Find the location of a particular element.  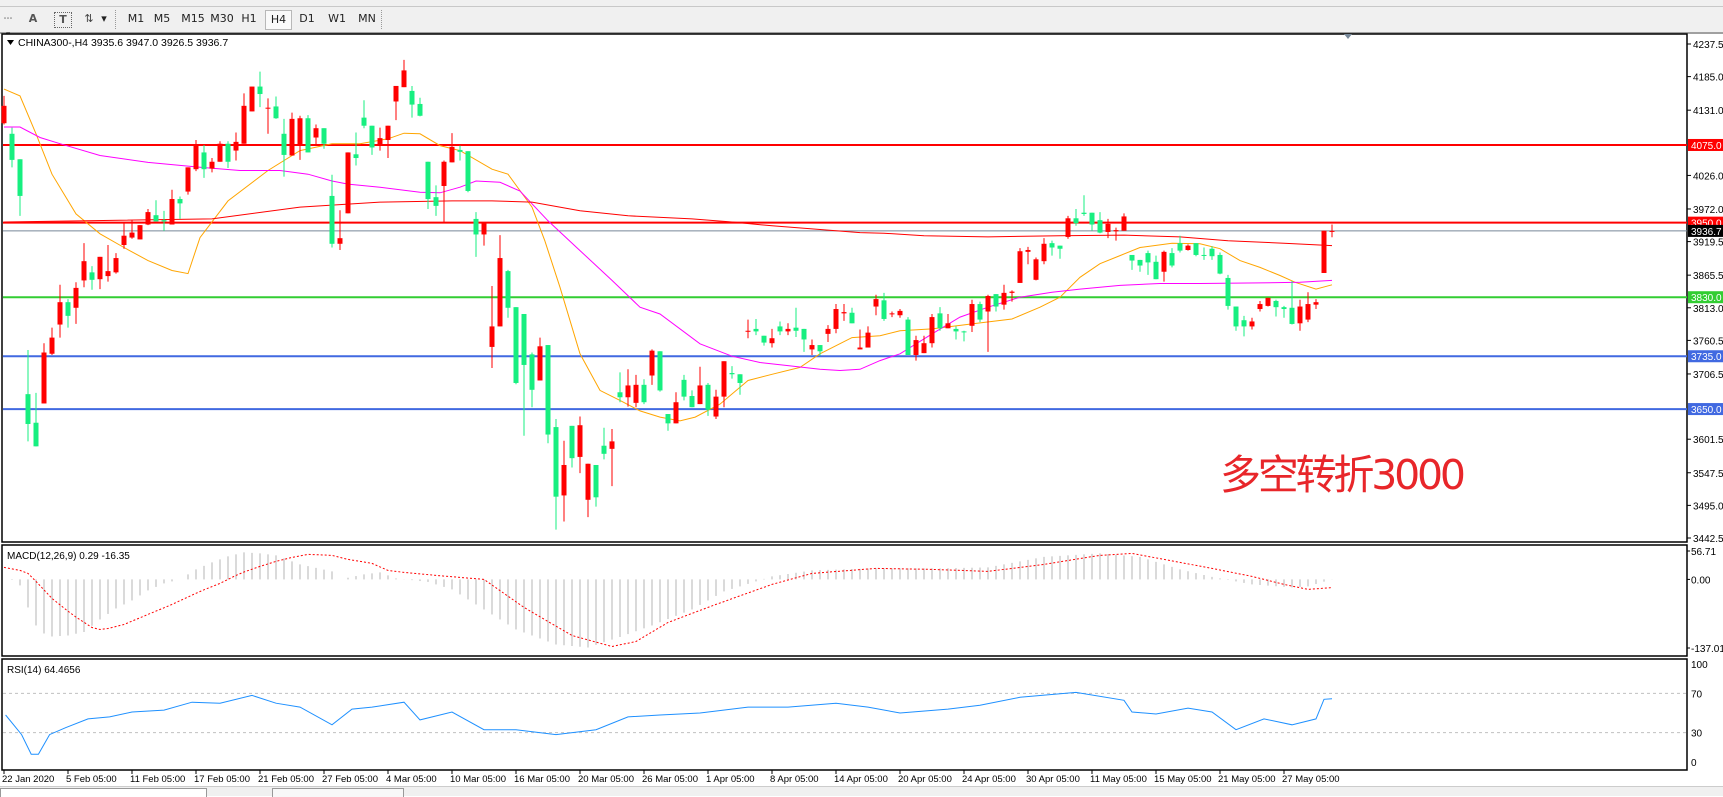

time-tick-label: 15 May 05:00 is located at coordinates (1183, 779).